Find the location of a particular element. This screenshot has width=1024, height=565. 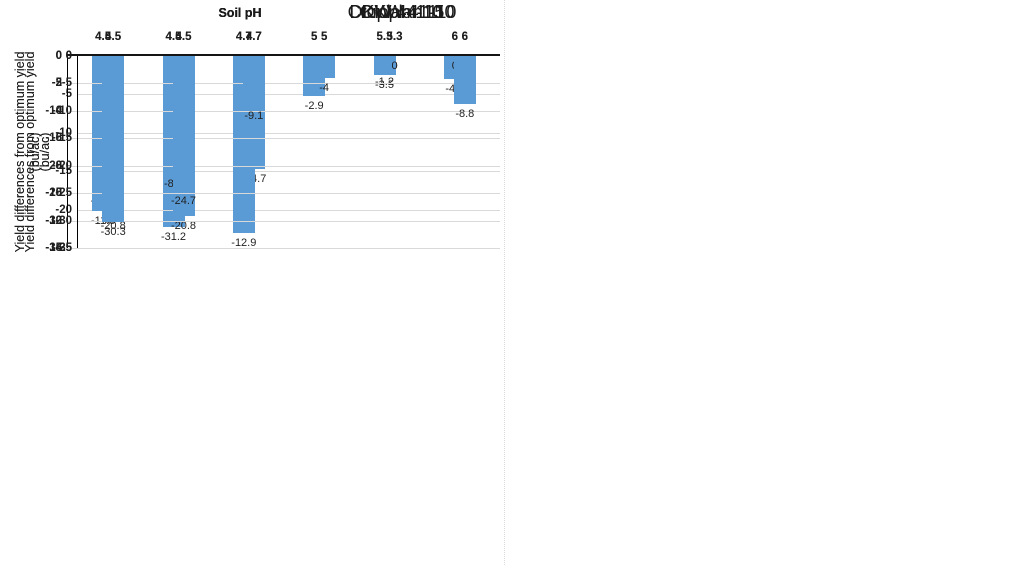

chart-title: Croplan 110 is located at coordinates (408, 12).